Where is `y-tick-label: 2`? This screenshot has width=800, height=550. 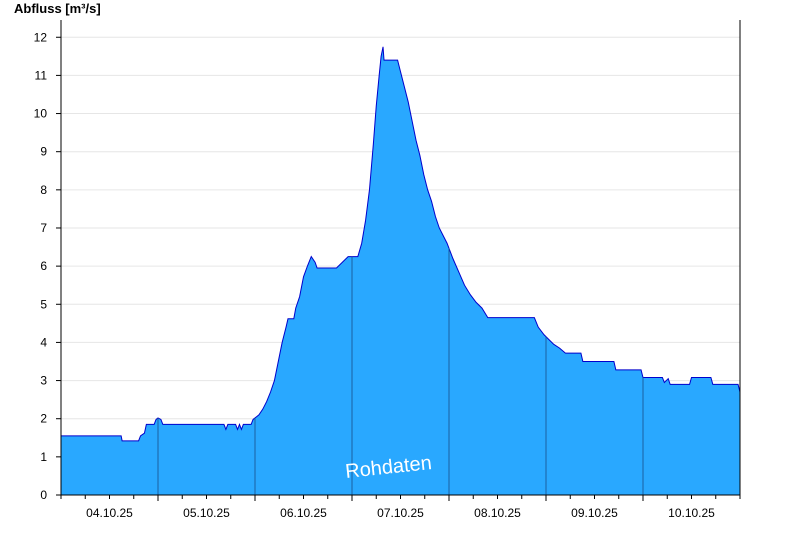 y-tick-label: 2 is located at coordinates (43, 419).